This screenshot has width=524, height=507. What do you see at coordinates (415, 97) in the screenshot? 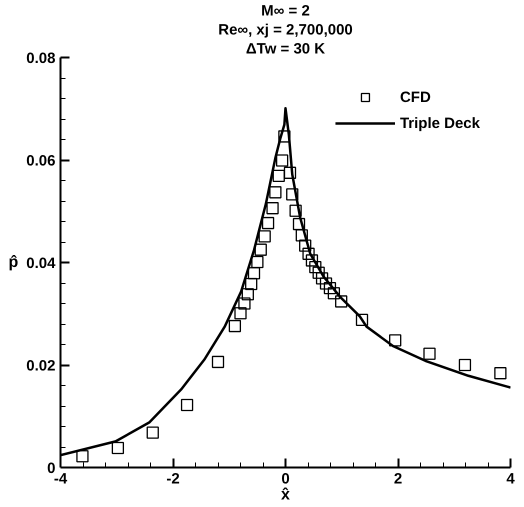
I see `legend-label: CFD` at bounding box center [415, 97].